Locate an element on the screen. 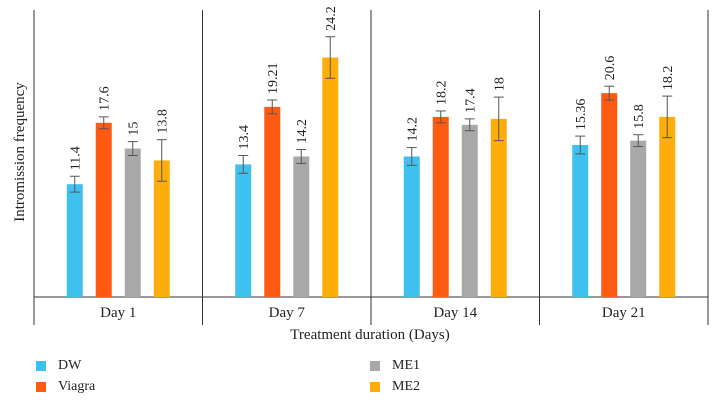 The image size is (718, 407). data-label-me2: 13.8 is located at coordinates (163, 121).